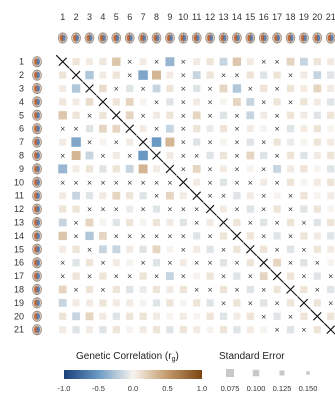 The width and height of the screenshot is (335, 405). What do you see at coordinates (330, 17) in the screenshot?
I see `x-tick-label: 21` at bounding box center [330, 17].